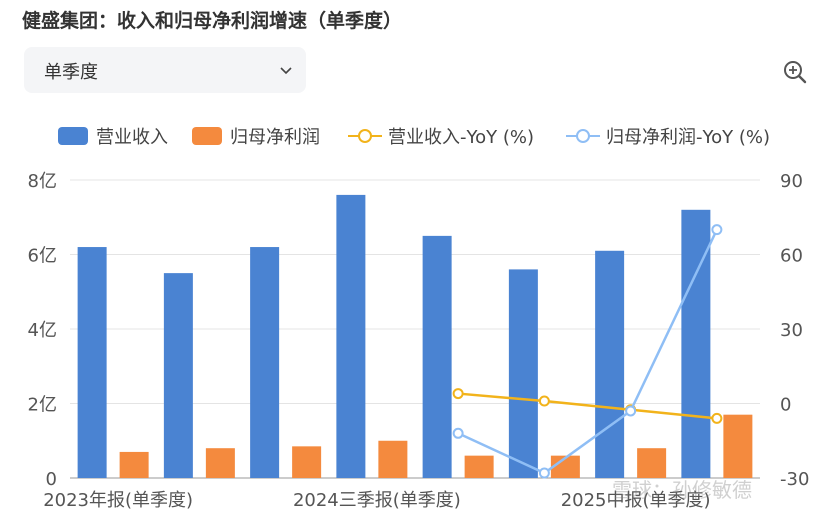 The image size is (830, 516). I want to click on revenue-yoy-line, so click(588, 406).